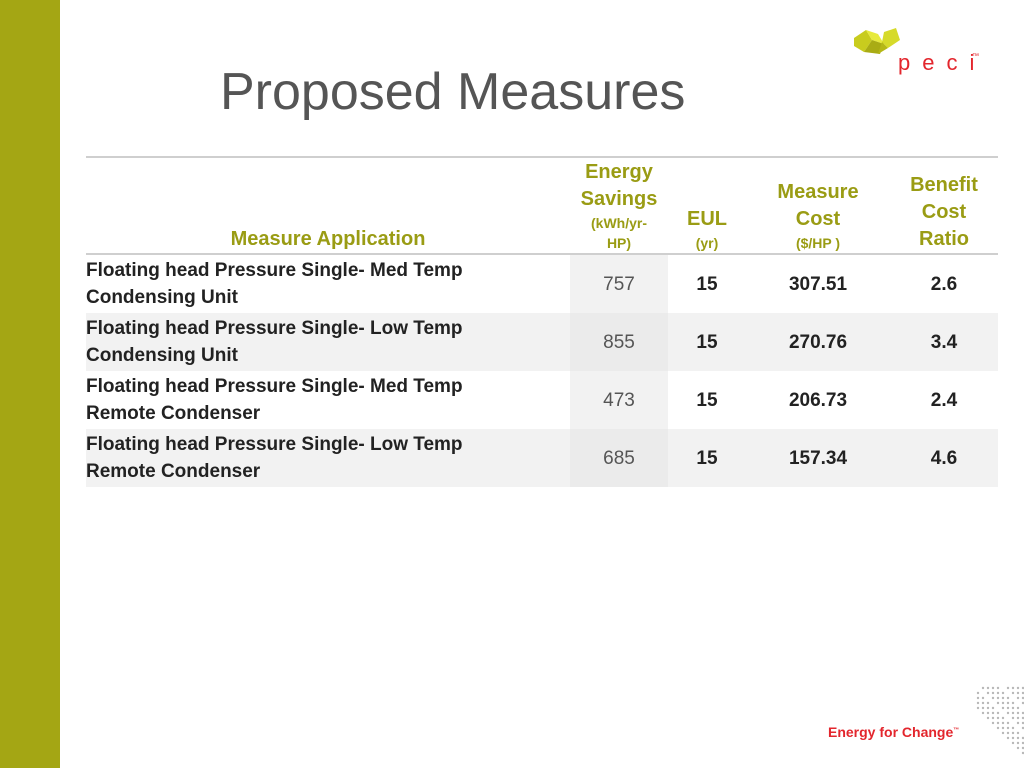 This screenshot has width=1024, height=768. Describe the element at coordinates (30, 384) in the screenshot. I see `left-accent-bar` at that location.